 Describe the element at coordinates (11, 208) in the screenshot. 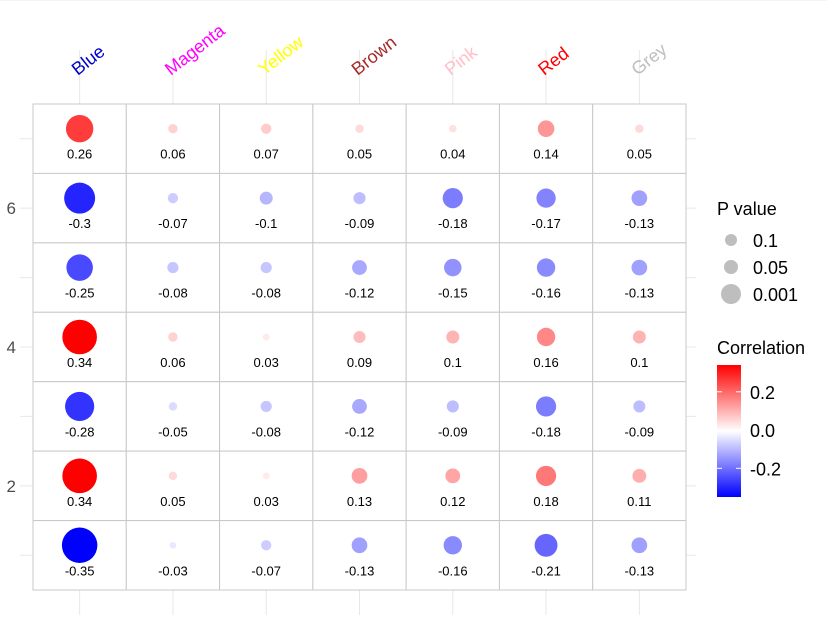

I see `y-tick-label: 6` at that location.